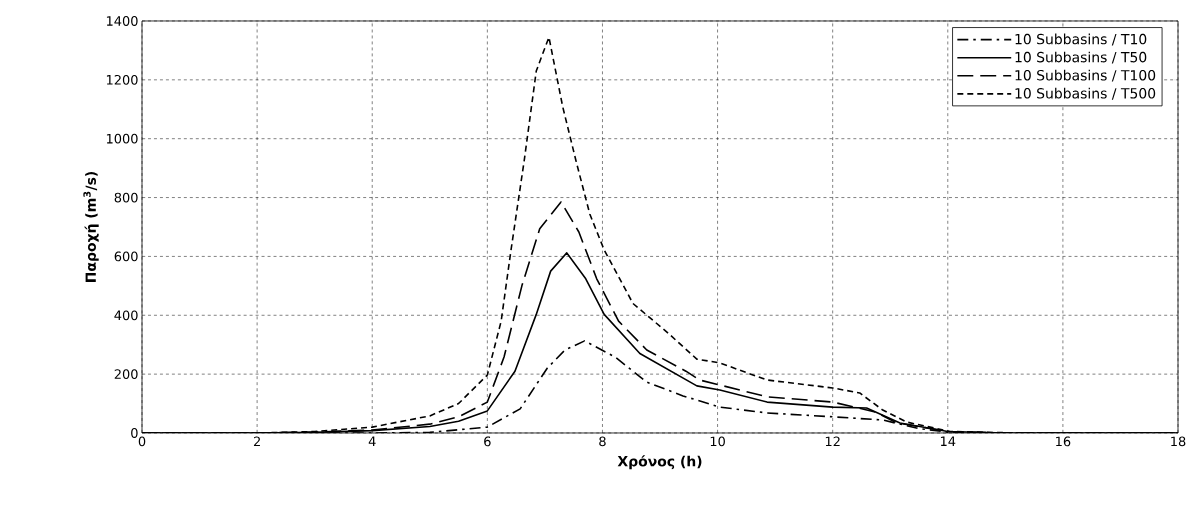  Describe the element at coordinates (126, 197) in the screenshot. I see `y-tick-label: 800` at that location.